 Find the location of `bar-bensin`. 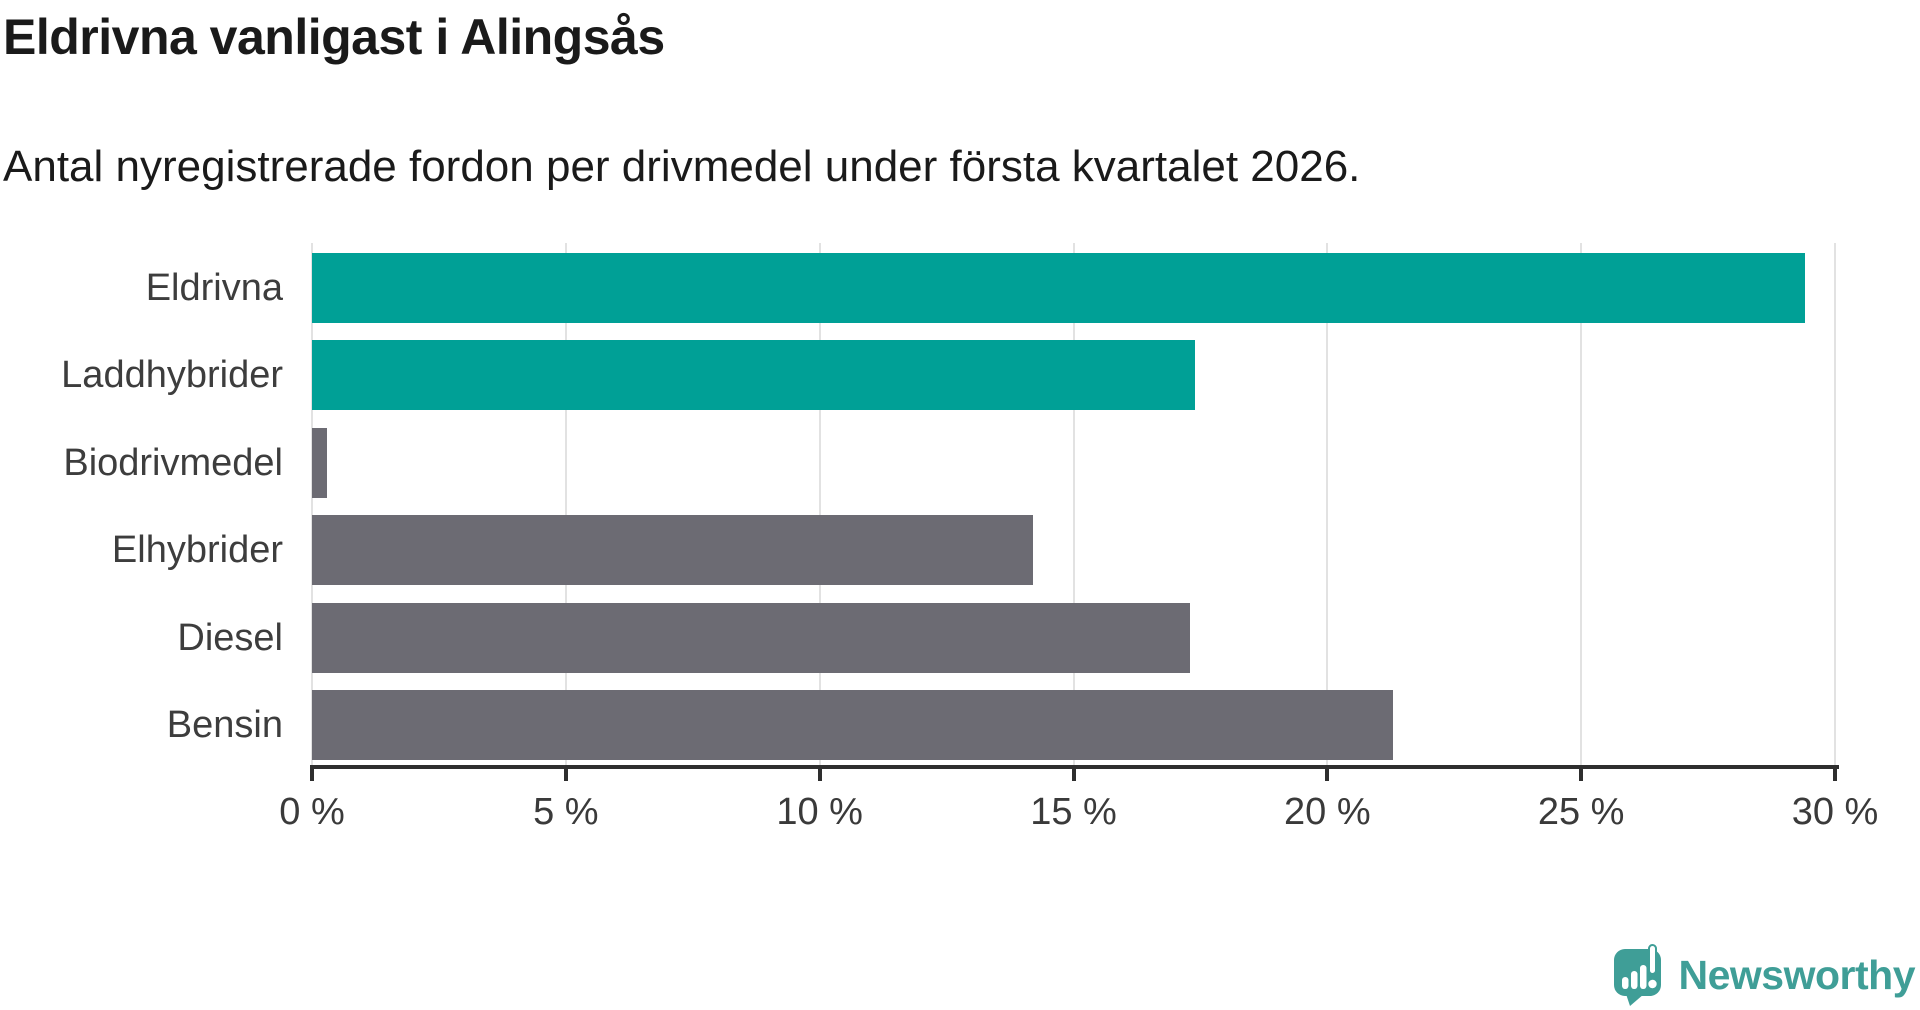

bar-bensin is located at coordinates (853, 725).